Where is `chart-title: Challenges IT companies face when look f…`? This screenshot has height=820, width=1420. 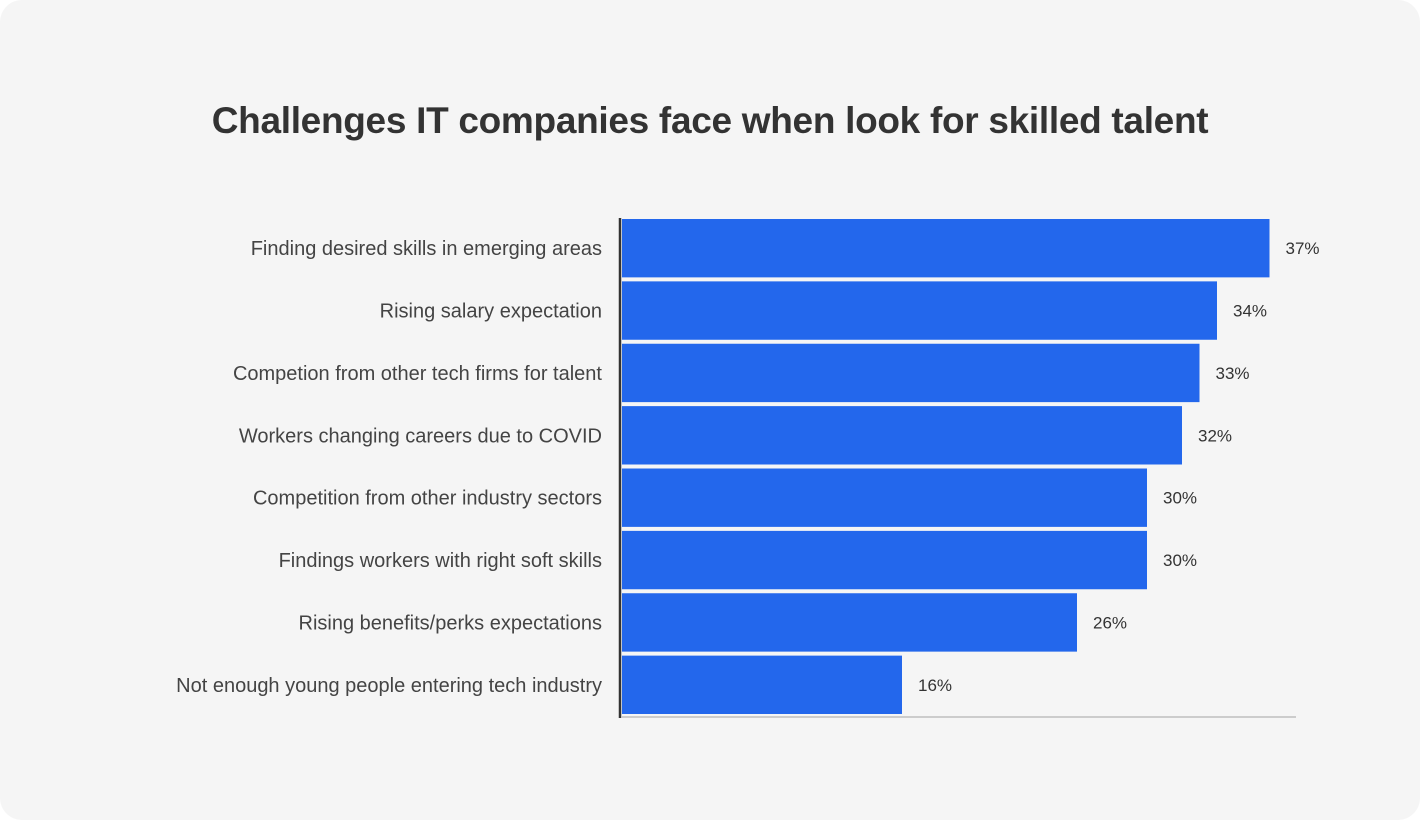
chart-title: Challenges IT companies face when look f… is located at coordinates (710, 120).